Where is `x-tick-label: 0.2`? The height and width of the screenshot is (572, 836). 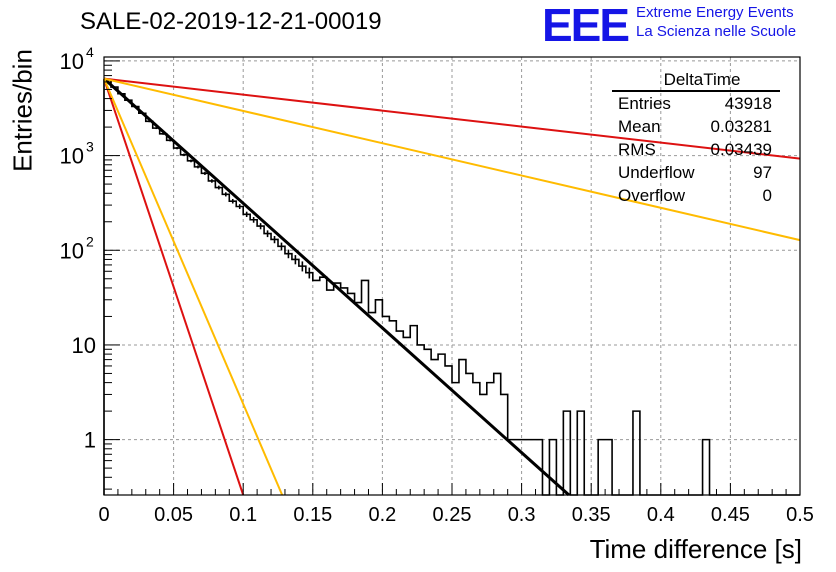
x-tick-label: 0.2 is located at coordinates (382, 515).